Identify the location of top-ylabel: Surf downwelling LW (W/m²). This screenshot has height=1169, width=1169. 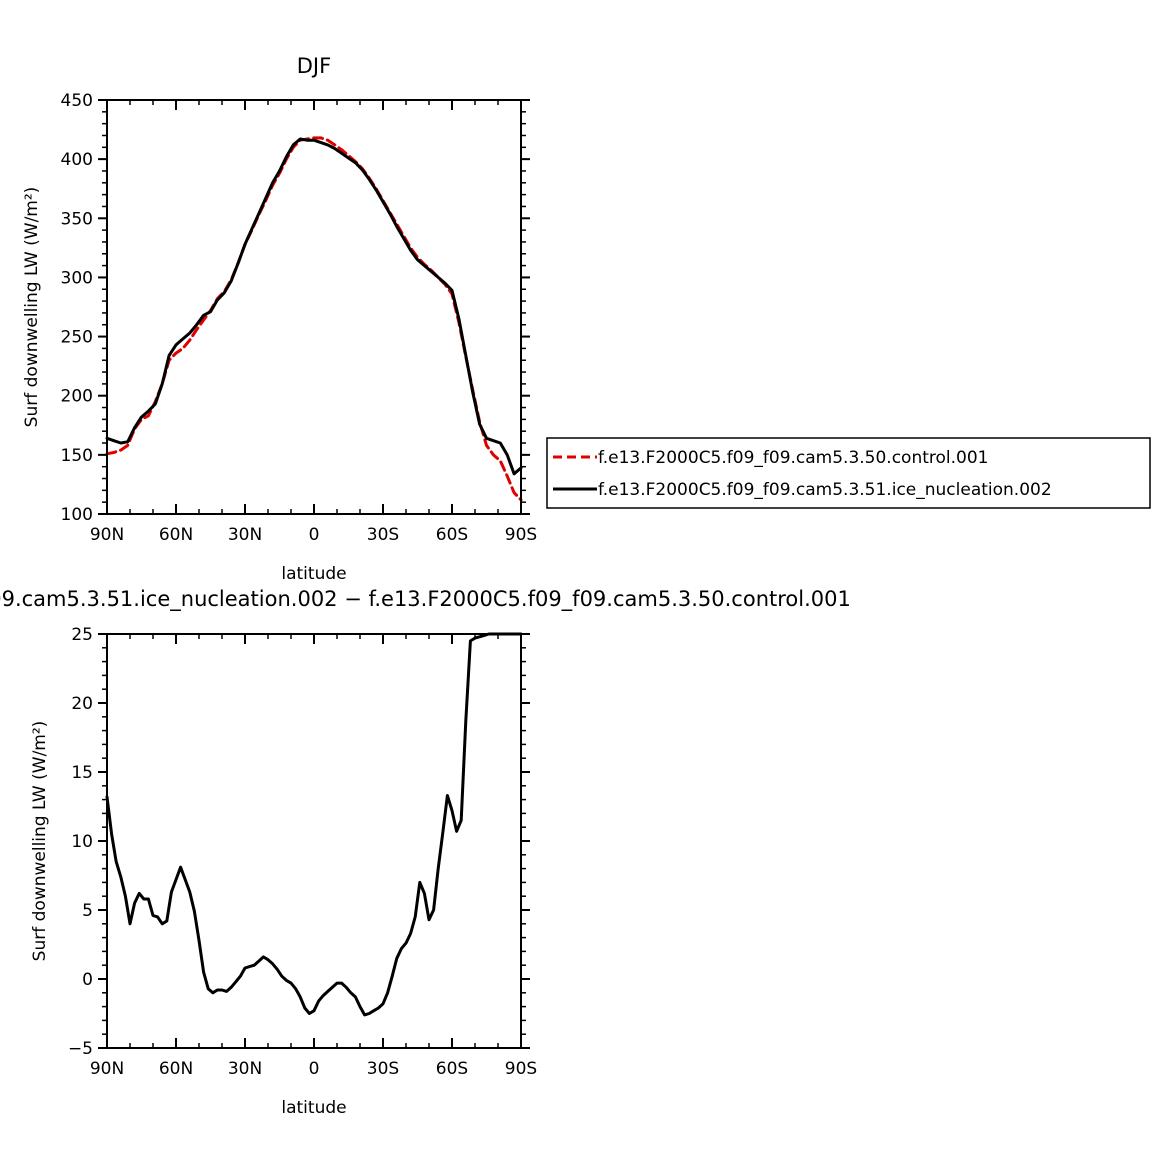
(32, 307).